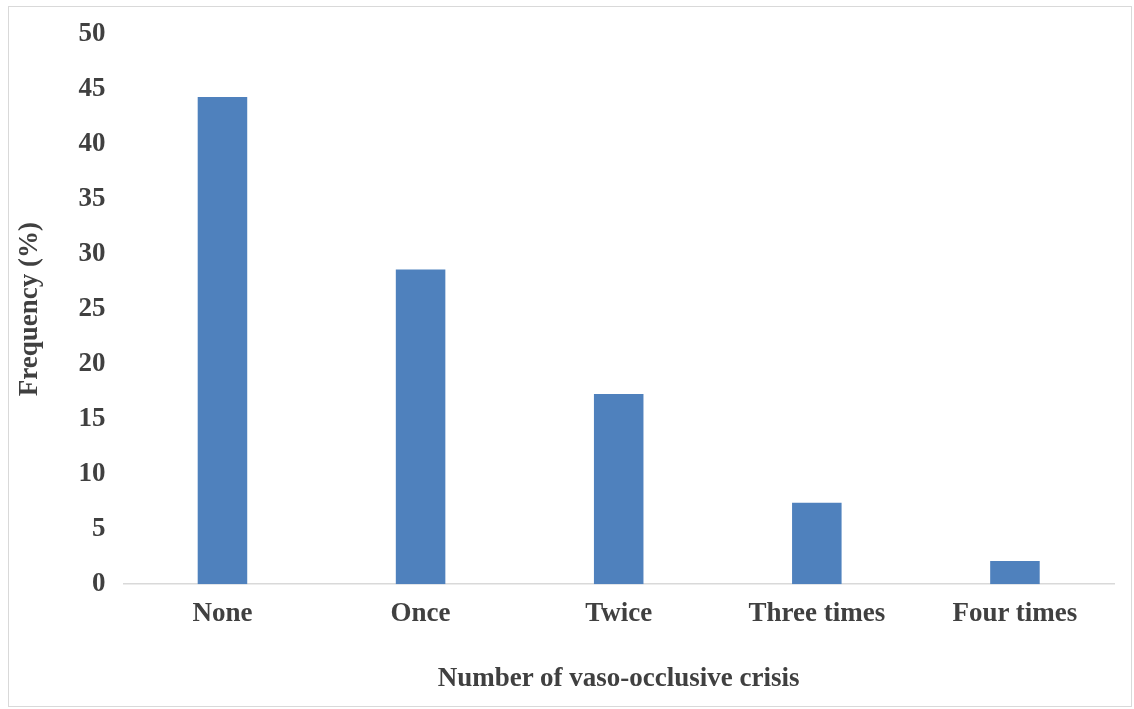 The height and width of the screenshot is (709, 1134). I want to click on y-tick-label: 20, so click(92, 362).